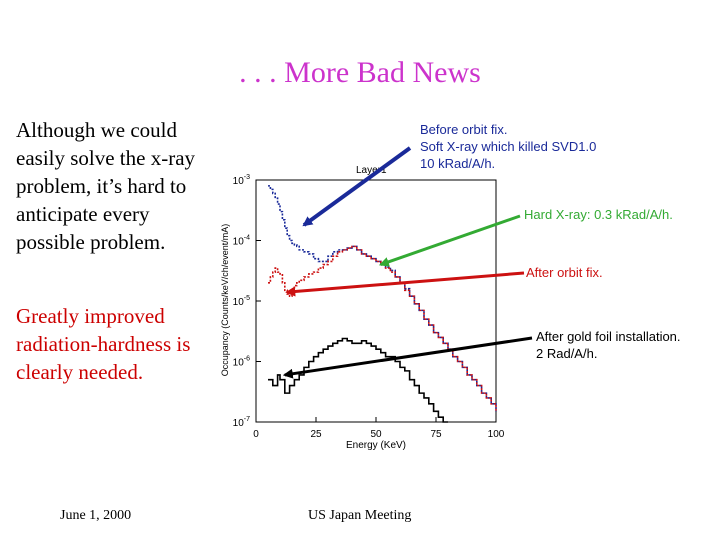 The image size is (720, 540). I want to click on y-tick-label: 10⁻⁷, so click(241, 422).